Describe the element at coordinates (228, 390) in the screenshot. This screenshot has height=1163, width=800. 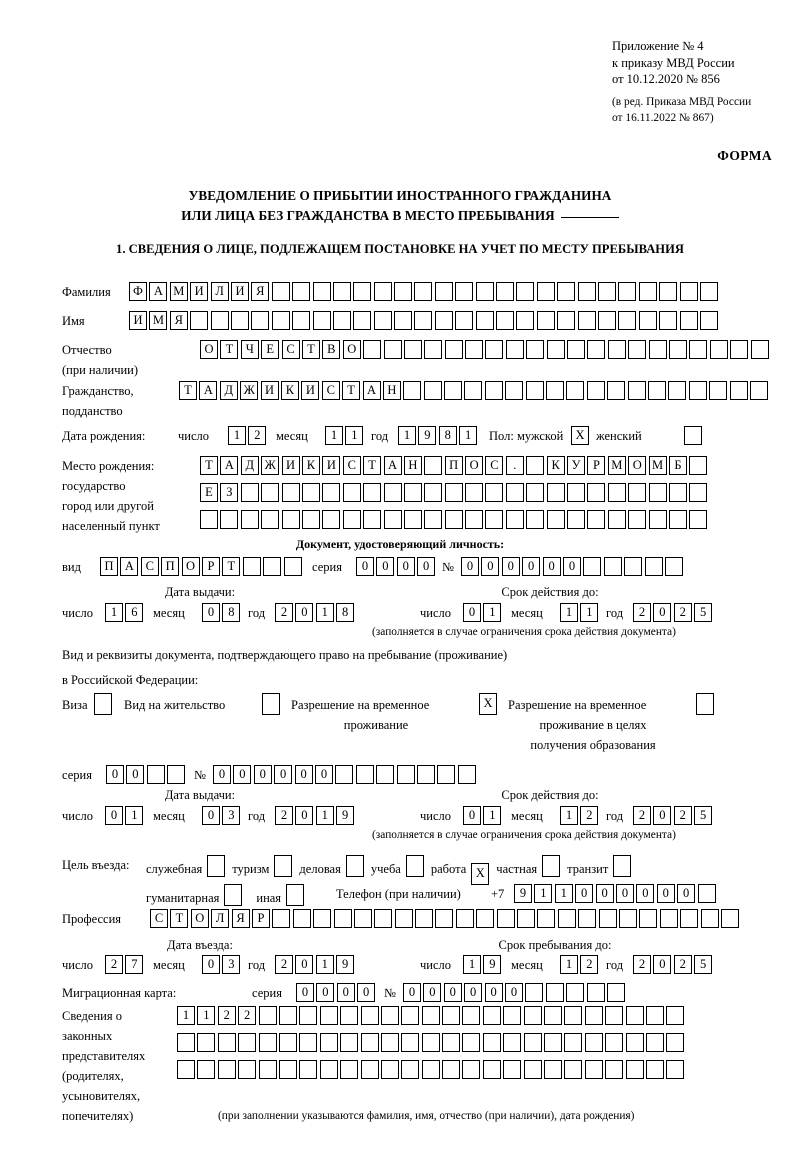
I see `char-cell: Д` at that location.